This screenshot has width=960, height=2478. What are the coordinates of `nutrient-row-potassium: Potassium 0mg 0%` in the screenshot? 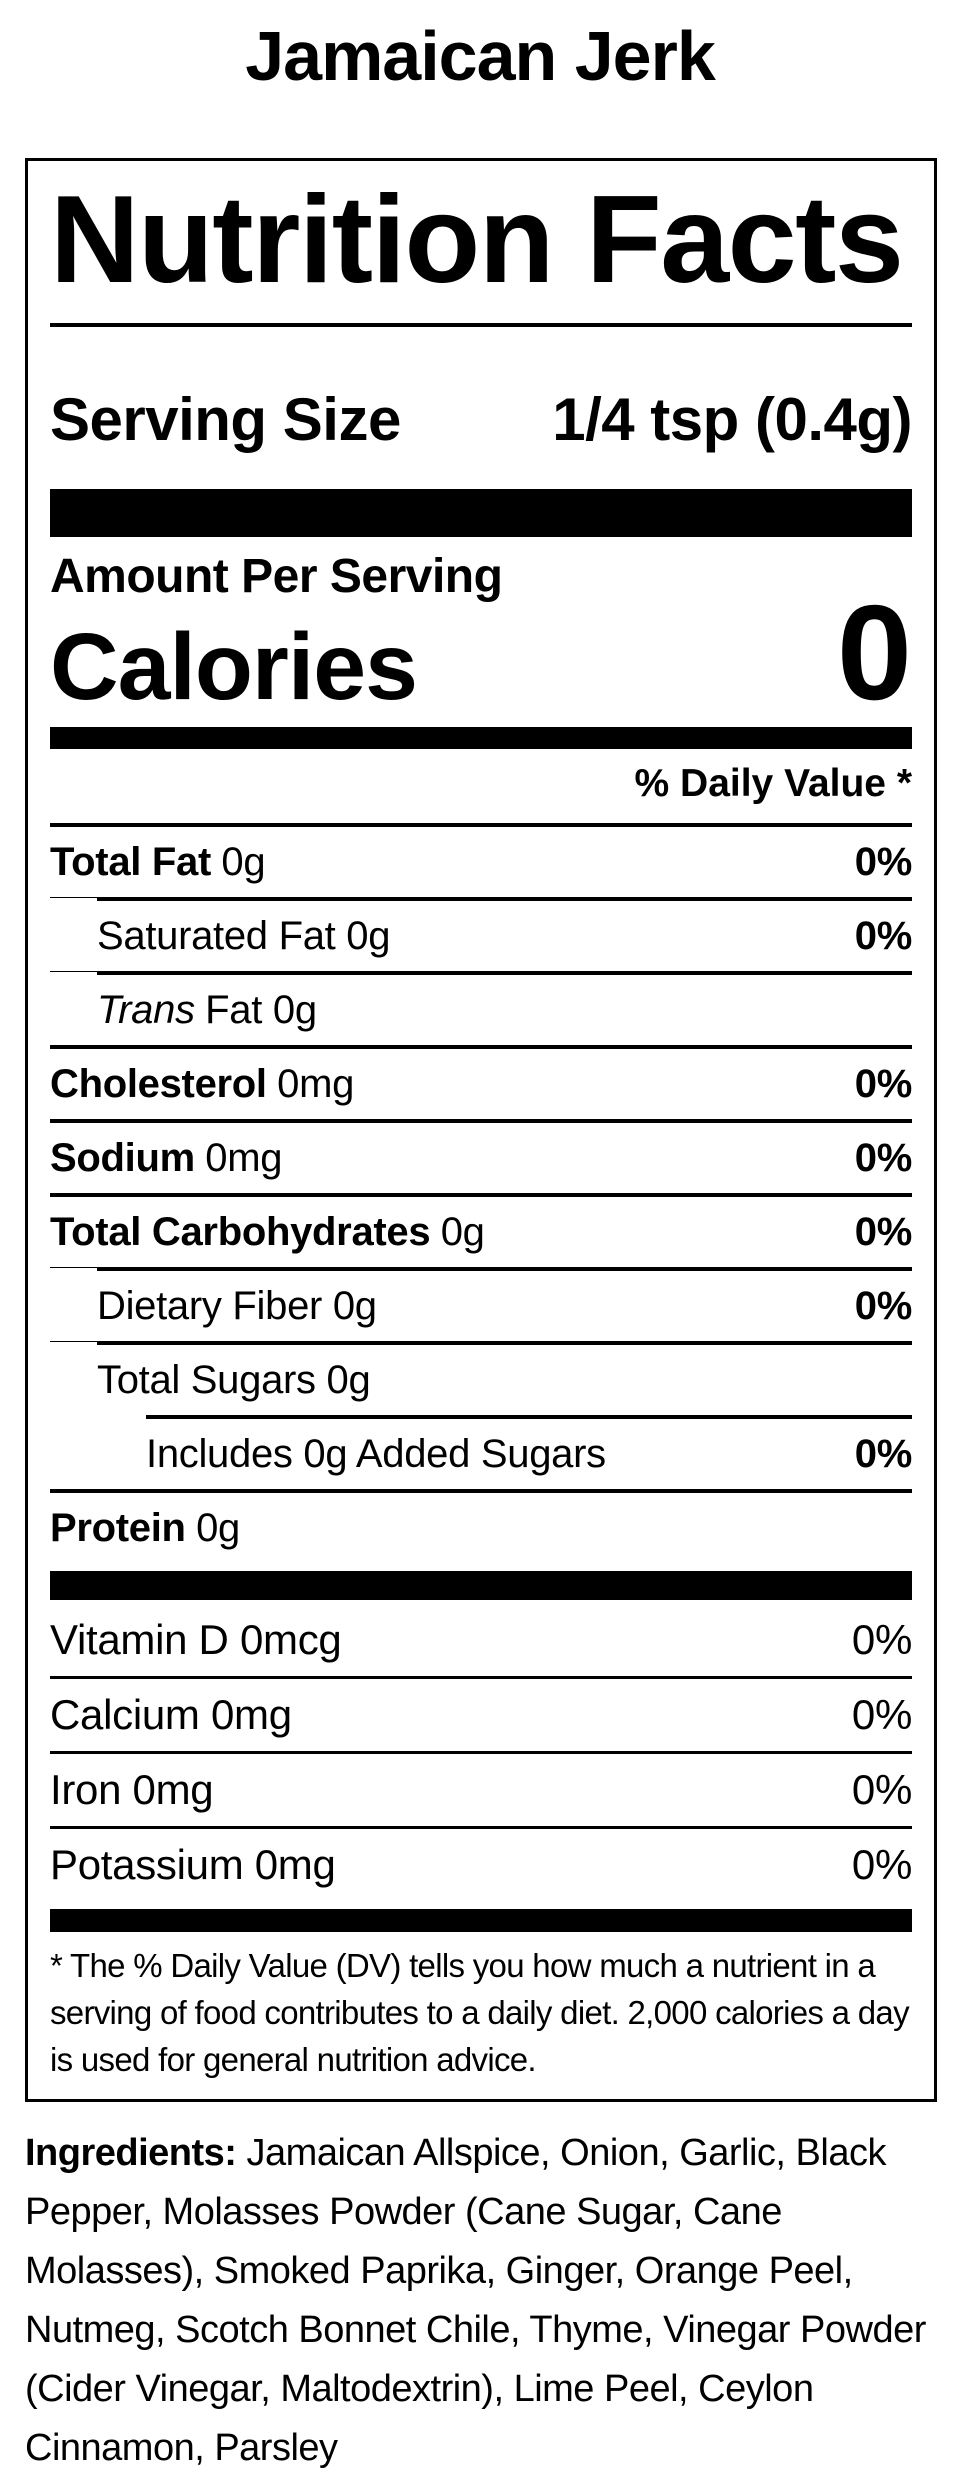 It's located at (481, 1865).